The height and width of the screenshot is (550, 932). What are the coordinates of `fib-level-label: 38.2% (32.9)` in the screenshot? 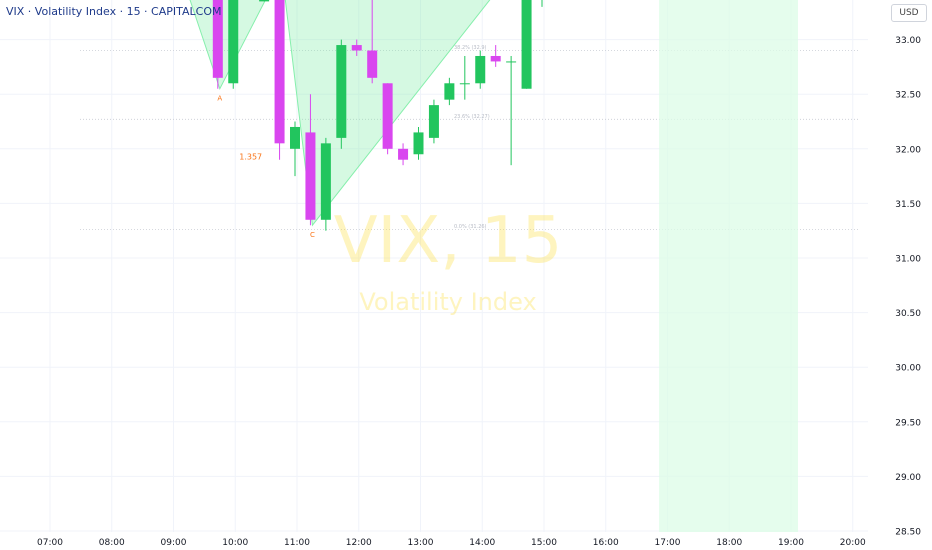 It's located at (470, 48).